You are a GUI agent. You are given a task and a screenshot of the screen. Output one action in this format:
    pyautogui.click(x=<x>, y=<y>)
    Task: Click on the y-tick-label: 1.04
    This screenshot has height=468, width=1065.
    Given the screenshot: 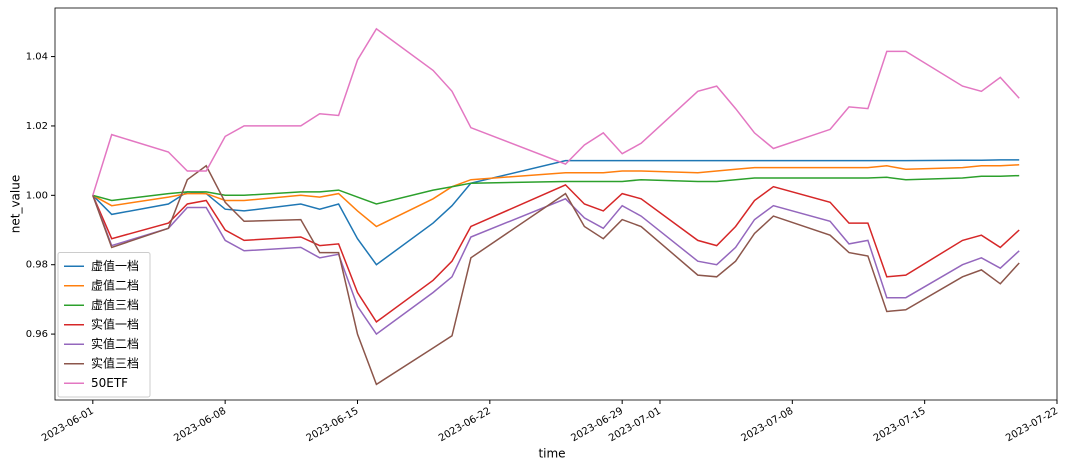 What is the action you would take?
    pyautogui.click(x=37, y=57)
    